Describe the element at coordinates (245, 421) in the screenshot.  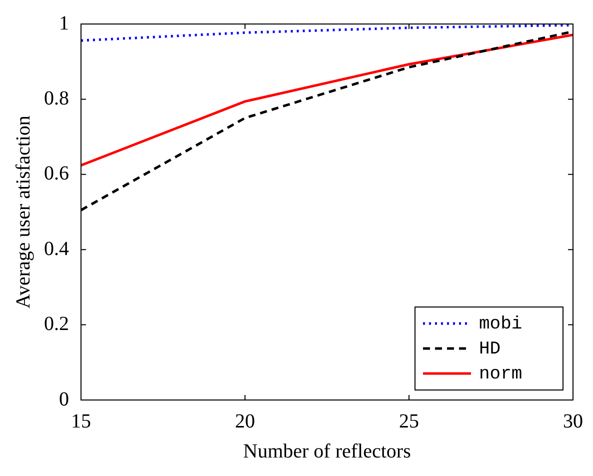
I see `x-tick-label: 20` at that location.